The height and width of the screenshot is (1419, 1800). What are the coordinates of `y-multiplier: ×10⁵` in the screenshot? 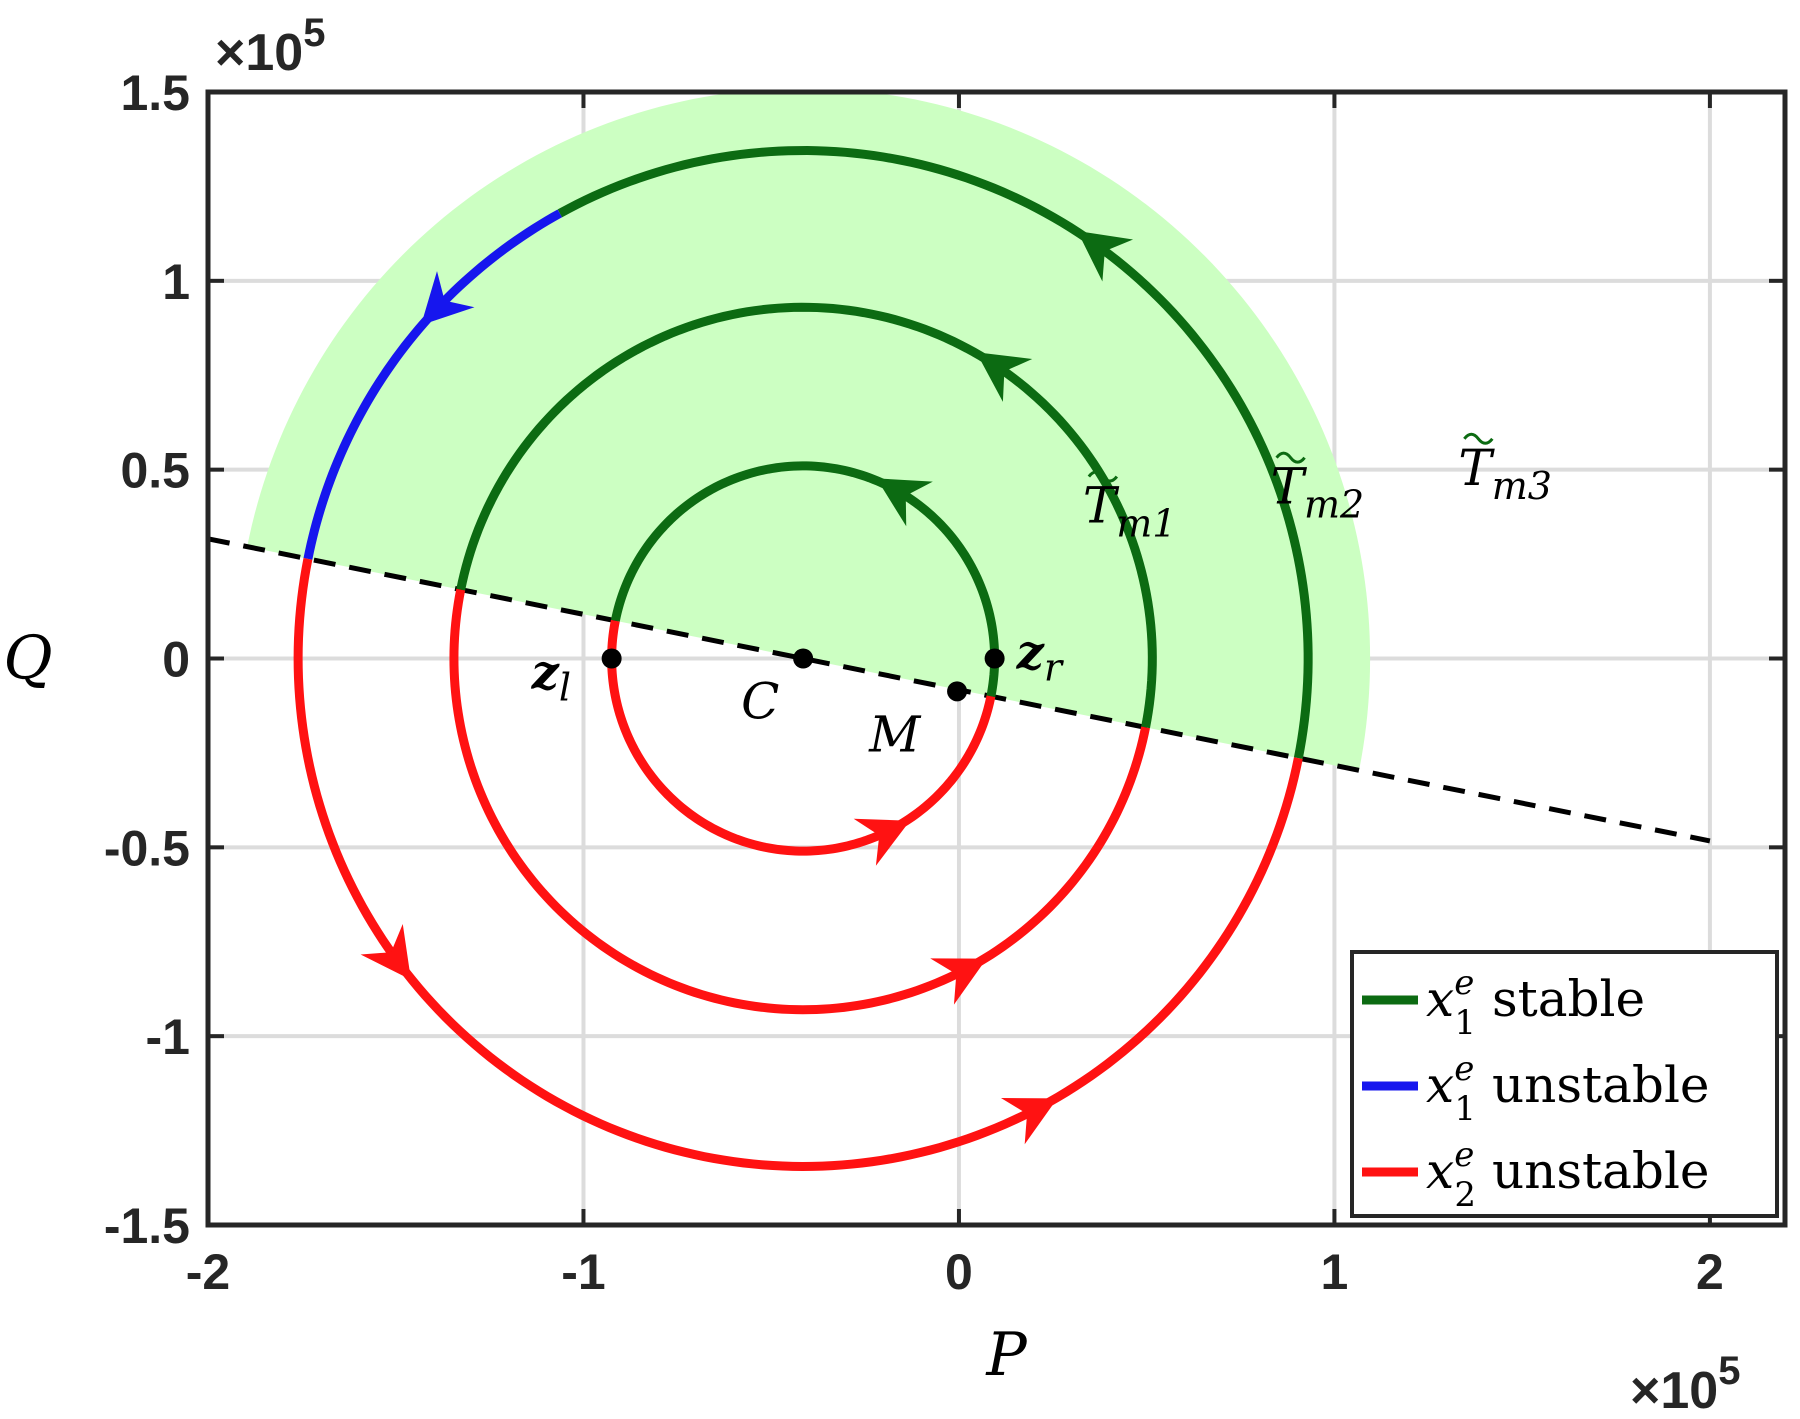 It's located at (270, 46).